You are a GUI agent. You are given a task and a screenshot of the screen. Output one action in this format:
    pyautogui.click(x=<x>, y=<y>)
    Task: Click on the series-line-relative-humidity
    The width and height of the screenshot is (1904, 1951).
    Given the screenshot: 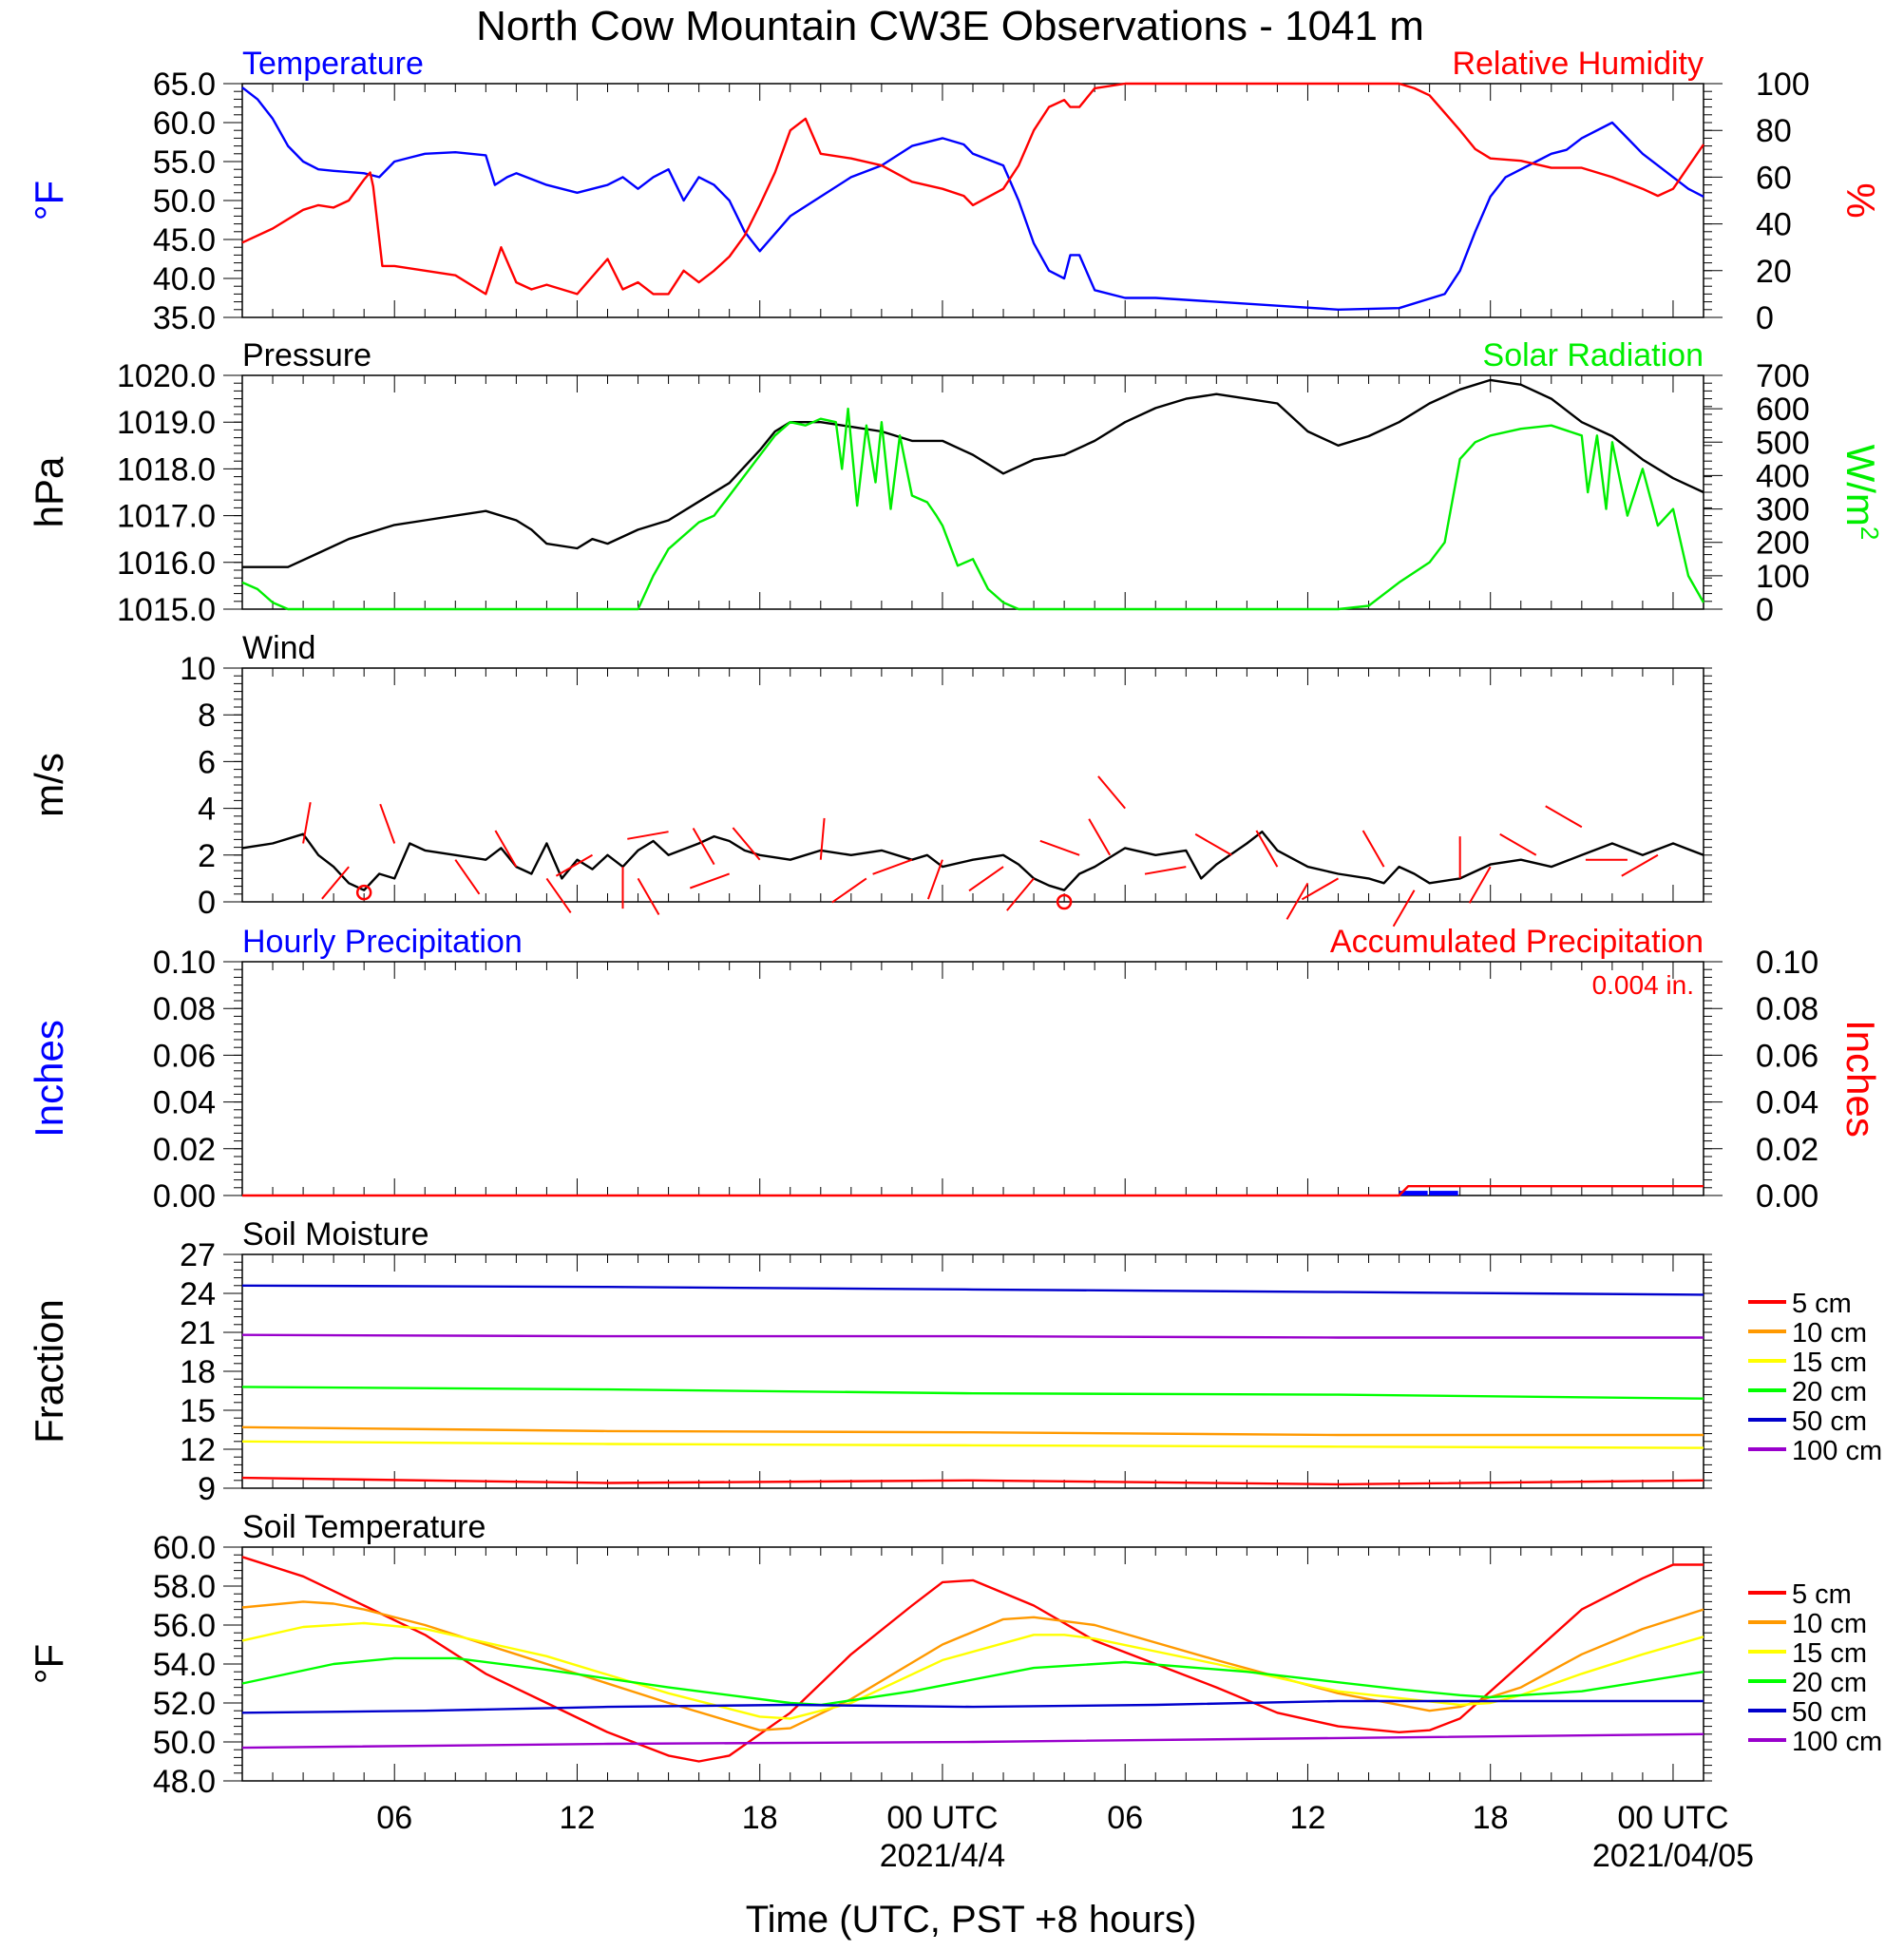 What is the action you would take?
    pyautogui.click(x=972, y=189)
    